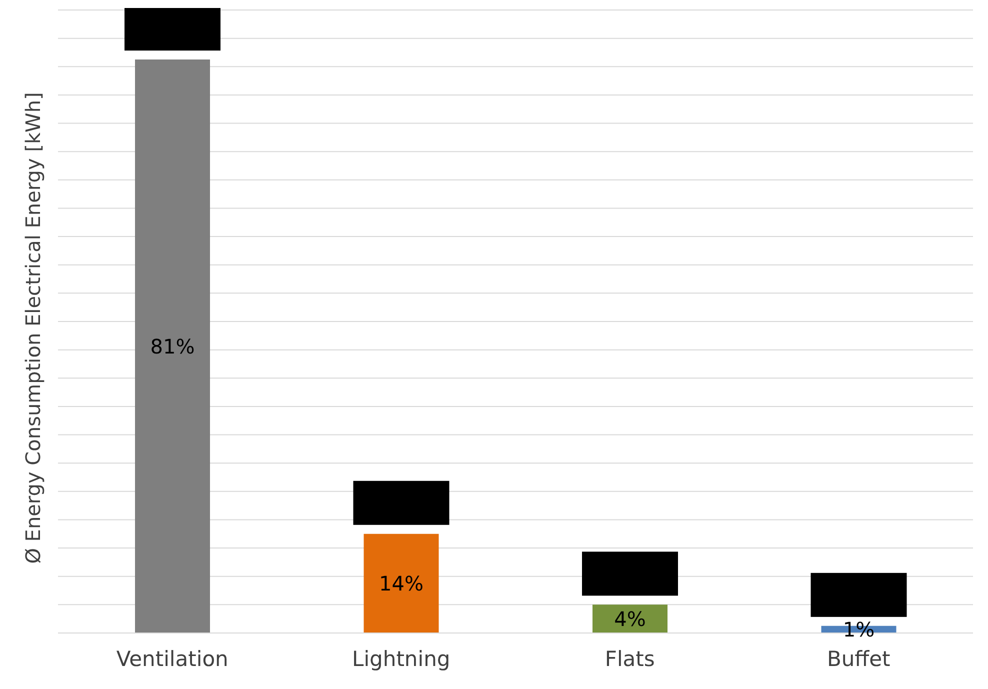  Describe the element at coordinates (629, 658) in the screenshot. I see `x-tick-label: Flats` at that location.